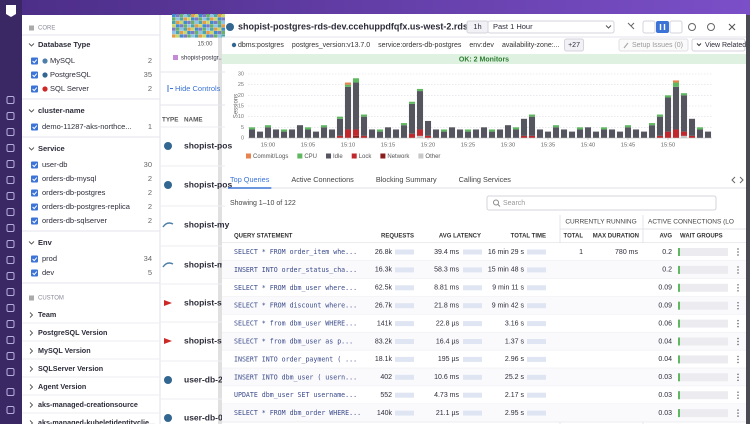 The image size is (750, 424). I want to click on zoom-icon, so click(692, 27).